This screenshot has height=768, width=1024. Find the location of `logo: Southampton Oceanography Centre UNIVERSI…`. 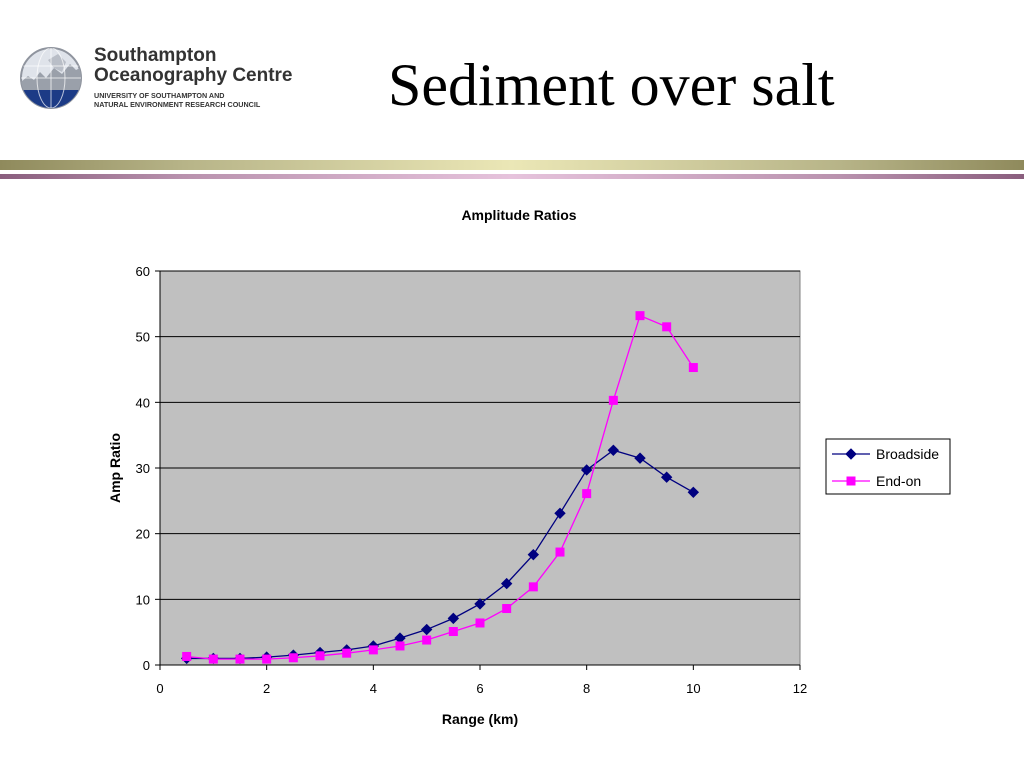

logo: Southampton Oceanography Centre UNIVERSI… is located at coordinates (168, 78).